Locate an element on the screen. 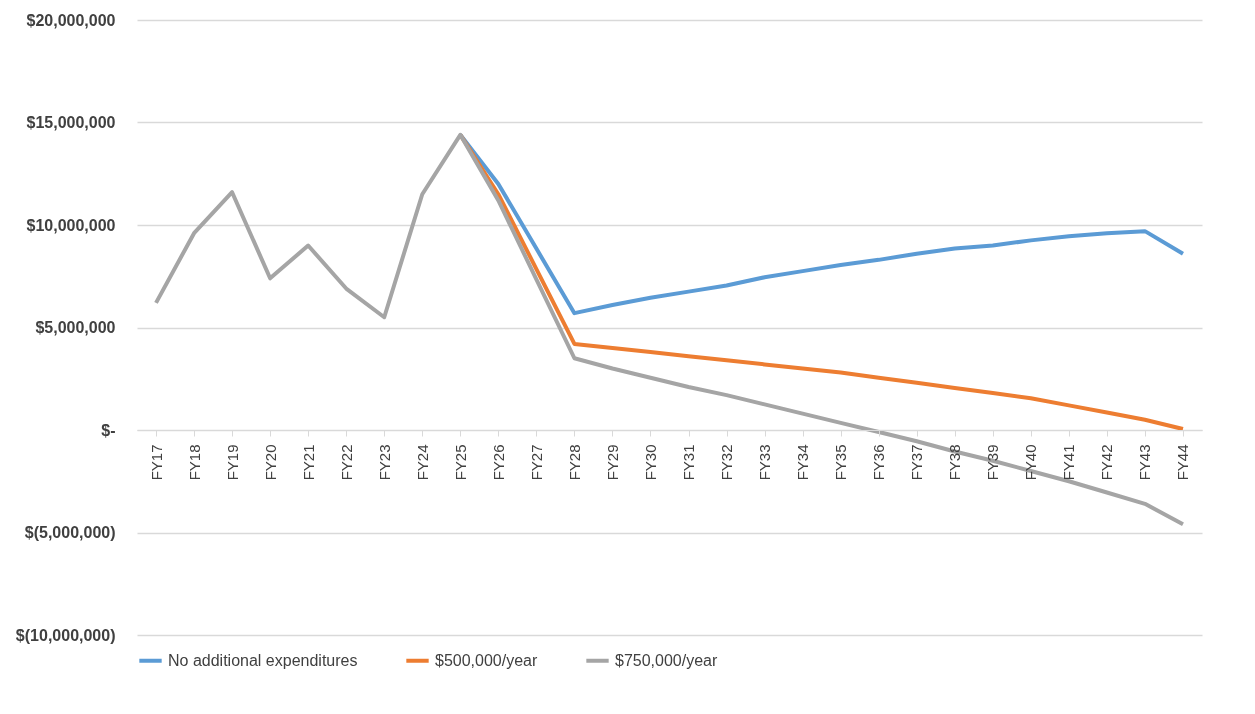 The height and width of the screenshot is (714, 1255). y-tick-label: $20,000,000 is located at coordinates (71, 20).